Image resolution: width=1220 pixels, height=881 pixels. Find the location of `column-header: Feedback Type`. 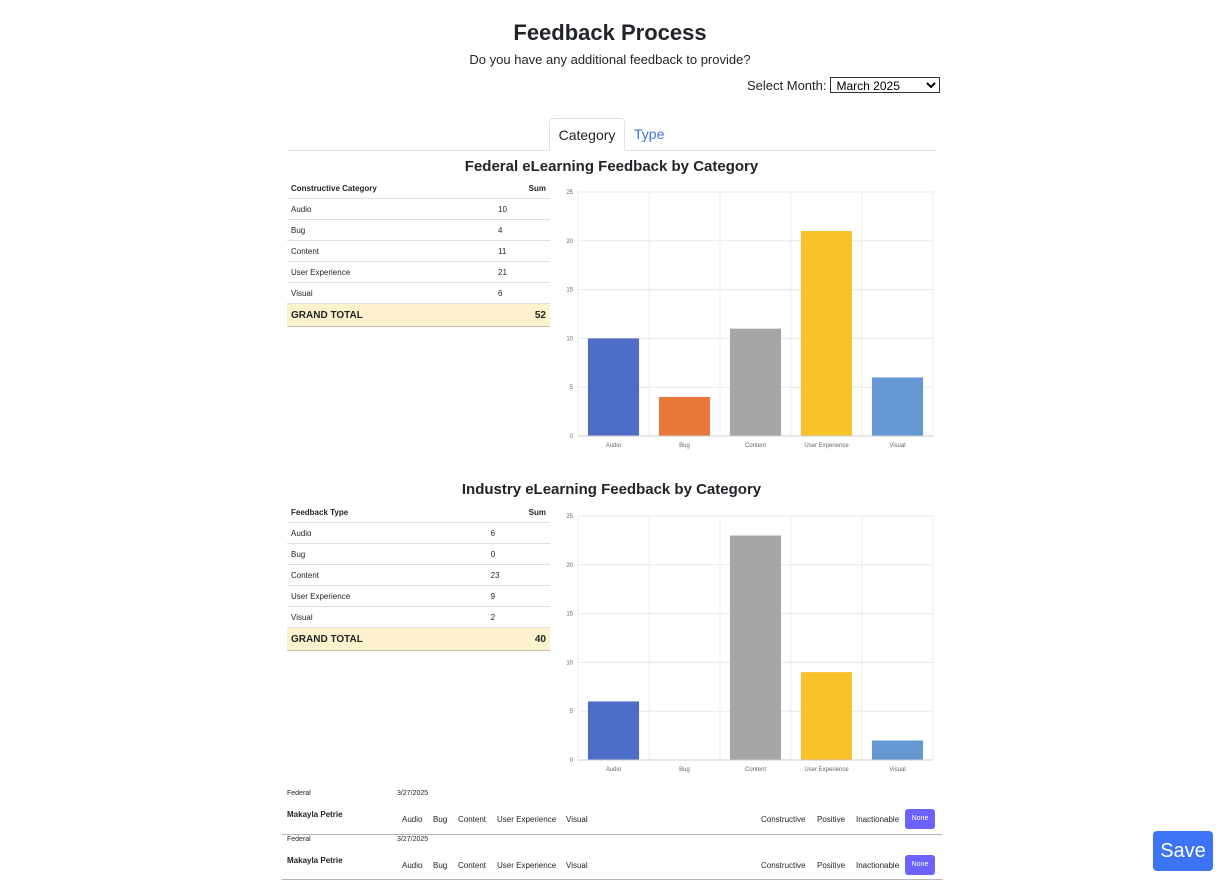

column-header: Feedback Type is located at coordinates (387, 513).